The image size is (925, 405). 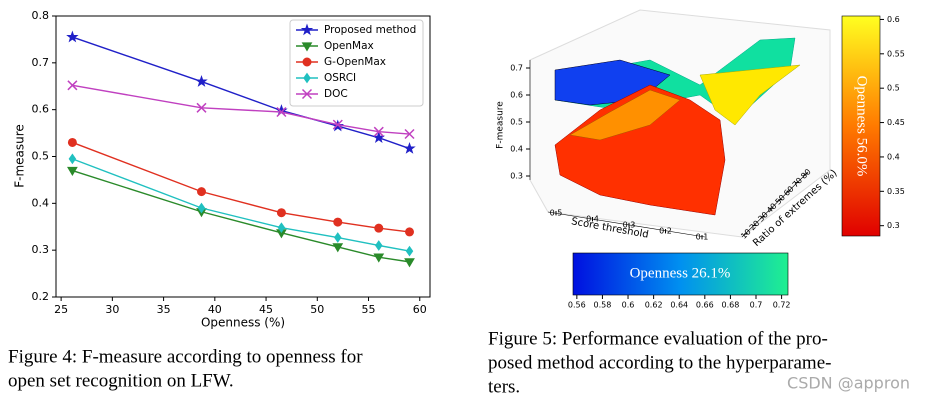 What do you see at coordinates (504, 386) in the screenshot?
I see `caption-line: ters.` at bounding box center [504, 386].